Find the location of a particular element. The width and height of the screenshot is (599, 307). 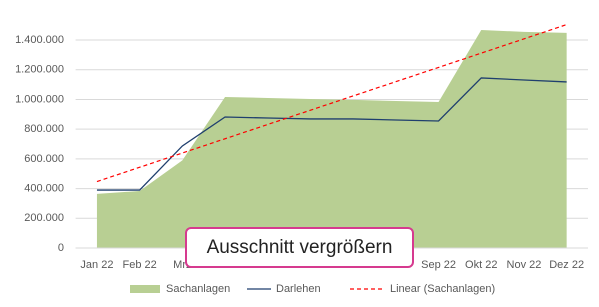

button-label: Ausschnitt vergrößern is located at coordinates (300, 247).